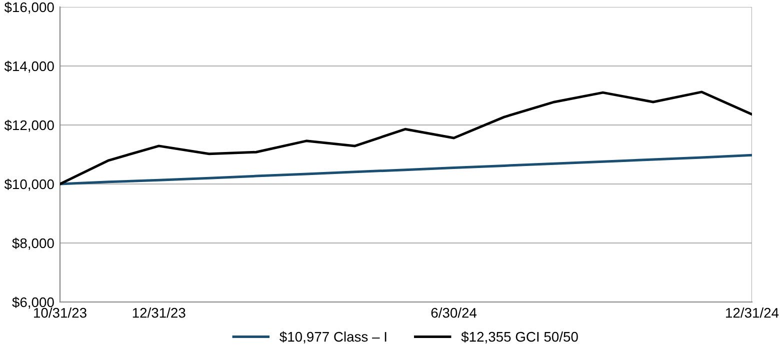 The height and width of the screenshot is (346, 780). Describe the element at coordinates (159, 313) in the screenshot. I see `x-tick-label: 12/31/23` at that location.